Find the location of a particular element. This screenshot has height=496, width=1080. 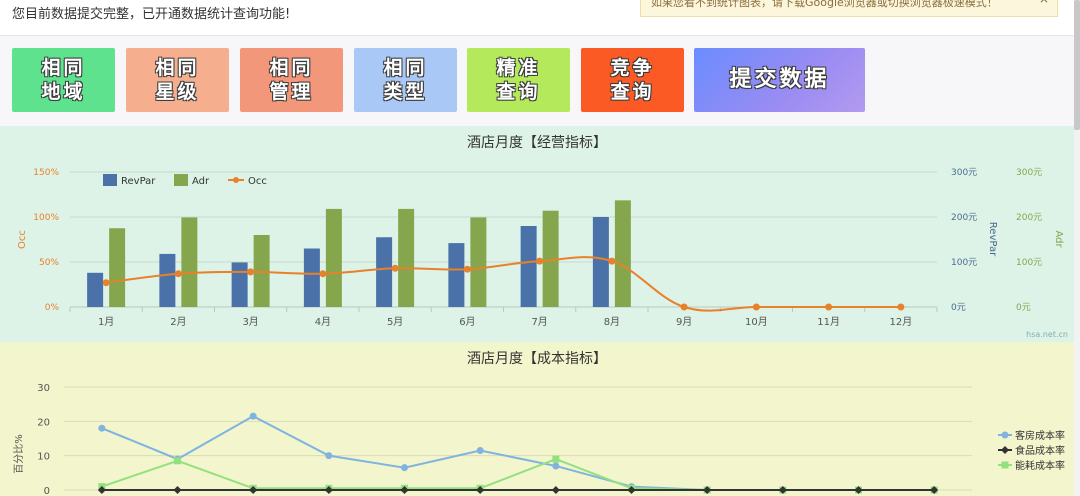

same-type-button: 相同 类型 is located at coordinates (405, 80).